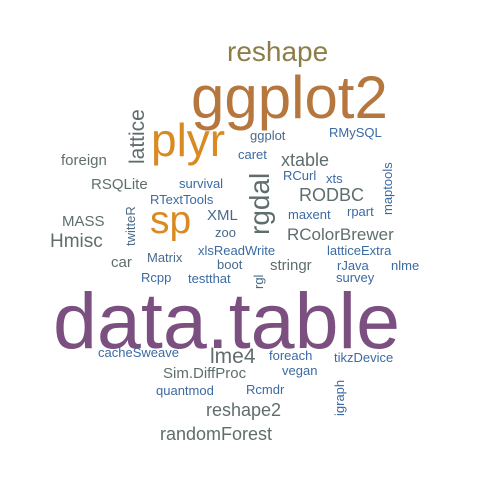 Image resolution: width=500 pixels, height=500 pixels. Describe the element at coordinates (182, 199) in the screenshot. I see `word-RTextTools: RTextTools` at that location.